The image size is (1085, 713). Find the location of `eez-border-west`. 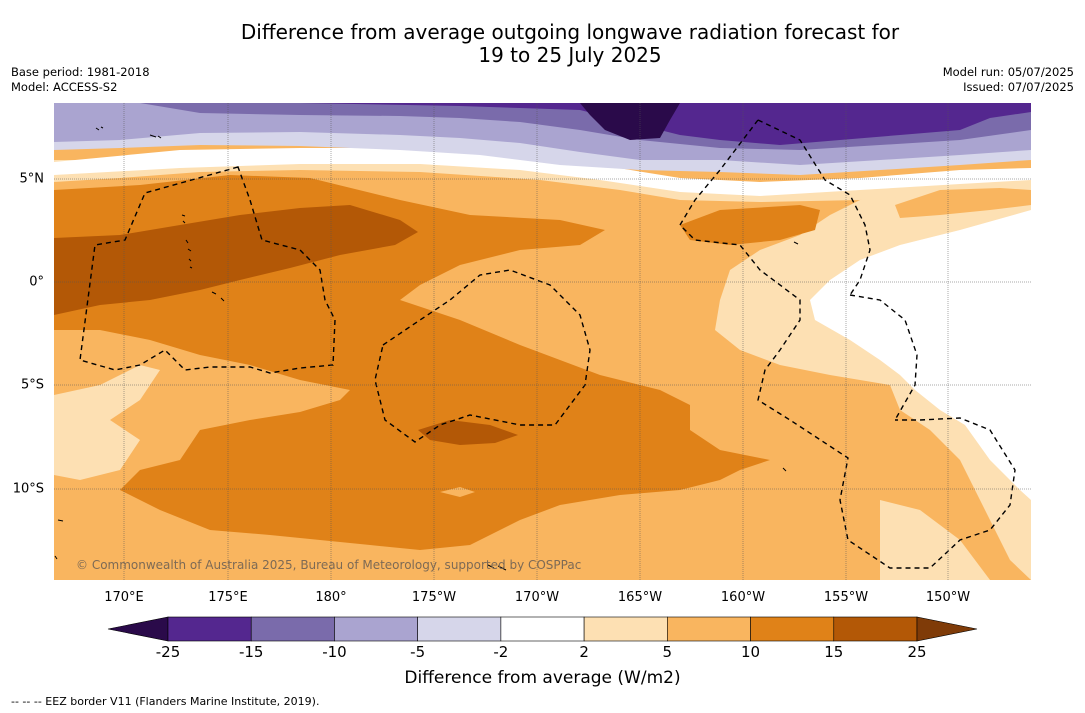

eez-border-west is located at coordinates (207, 270).